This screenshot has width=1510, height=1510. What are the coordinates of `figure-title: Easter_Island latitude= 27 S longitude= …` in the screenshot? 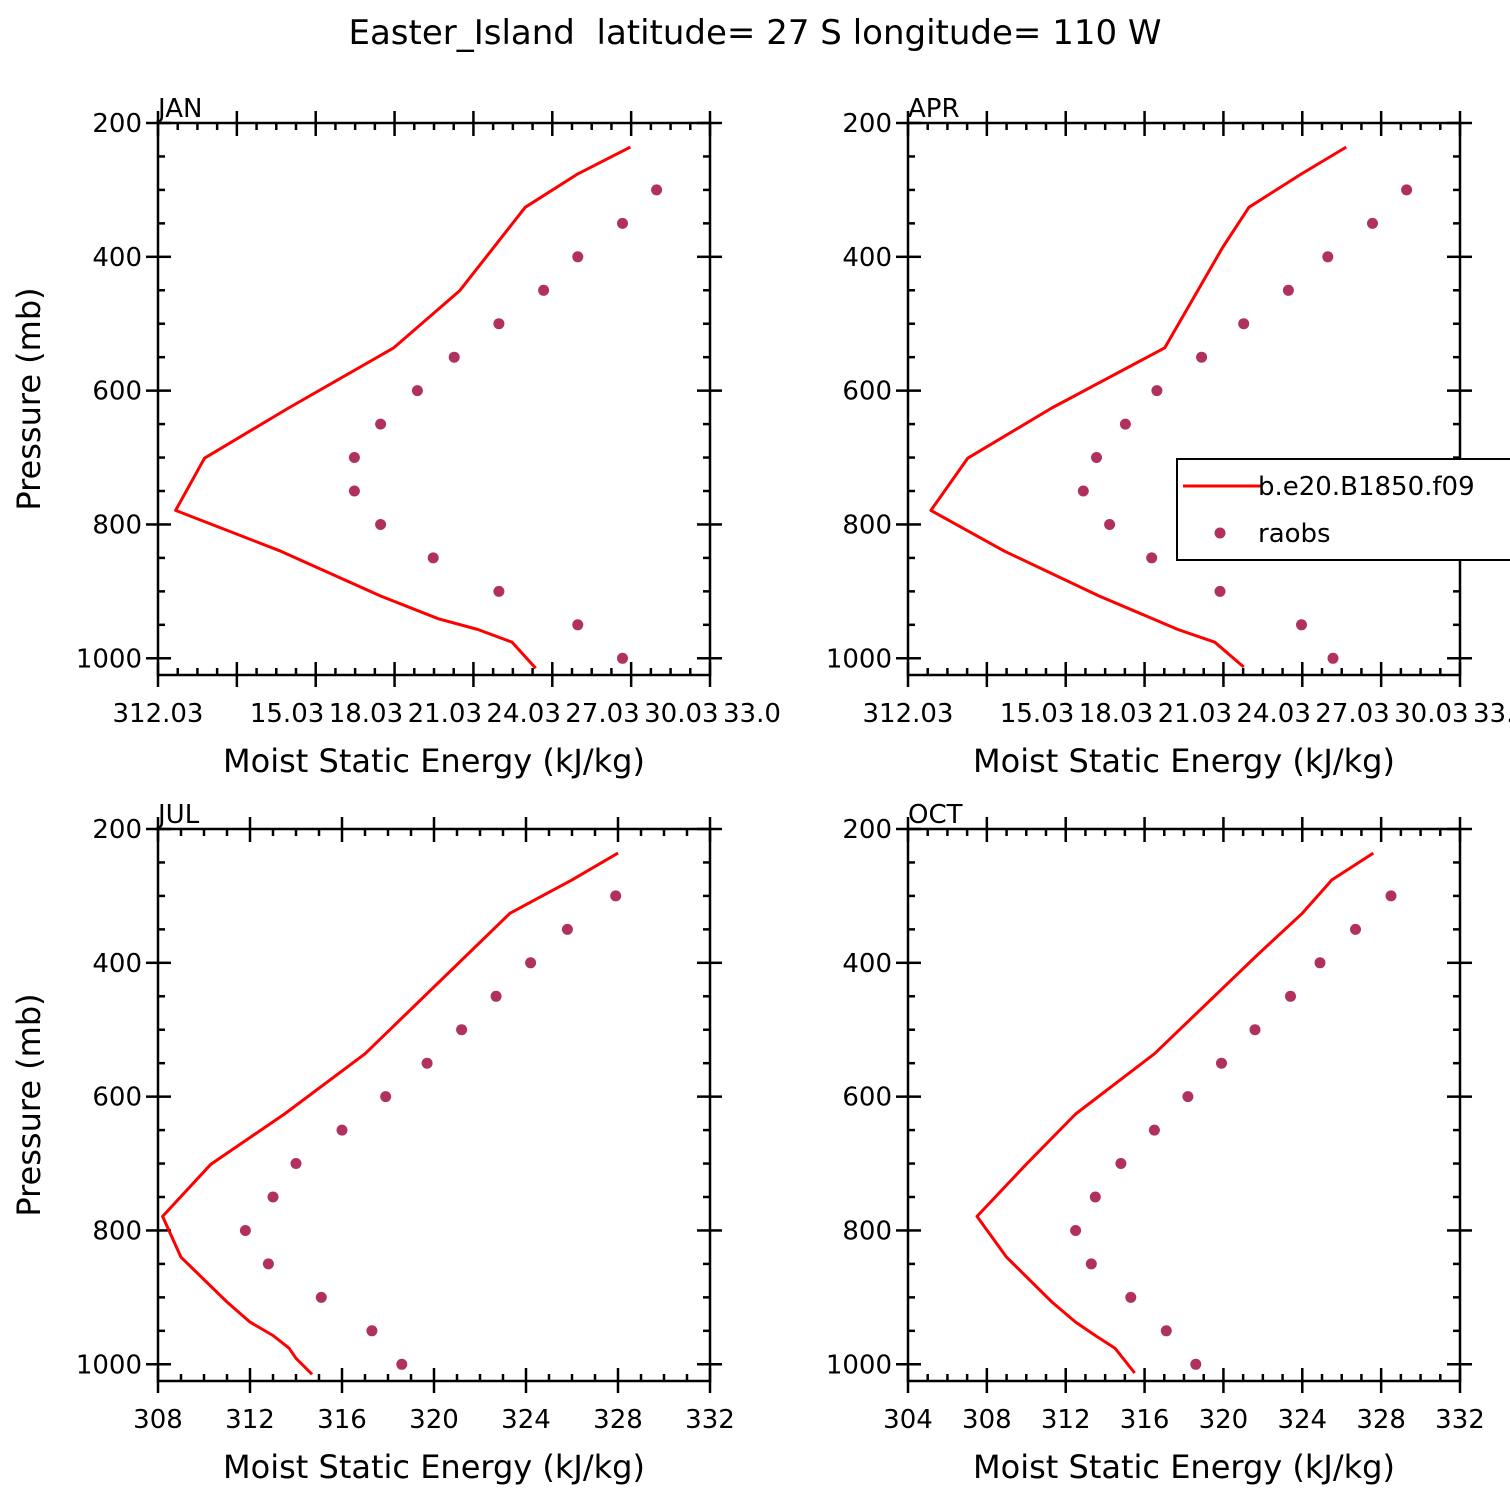 It's located at (754, 33).